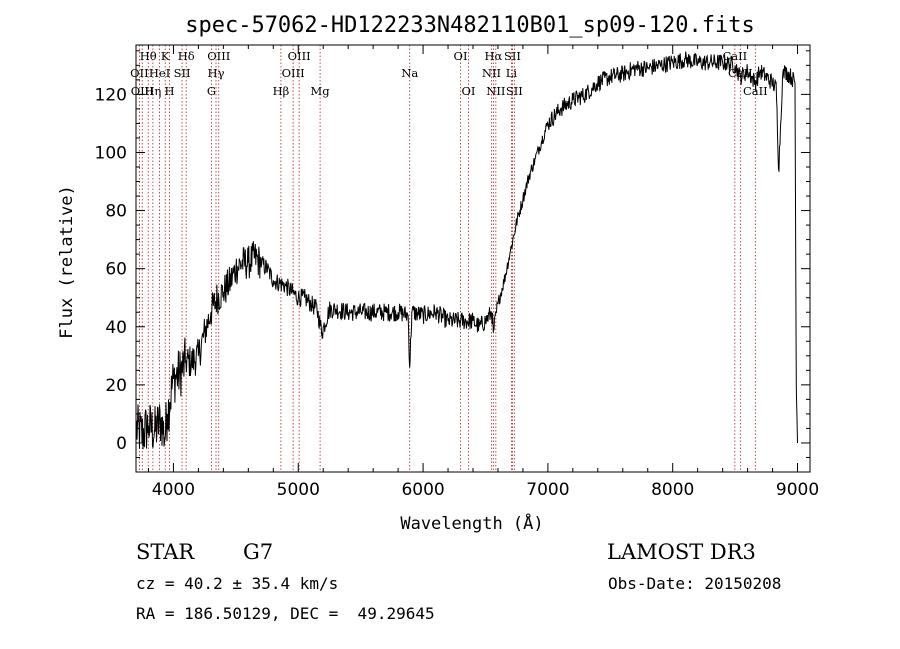 The image size is (900, 649). What do you see at coordinates (547, 490) in the screenshot?
I see `x-tick-label: 7000` at bounding box center [547, 490].